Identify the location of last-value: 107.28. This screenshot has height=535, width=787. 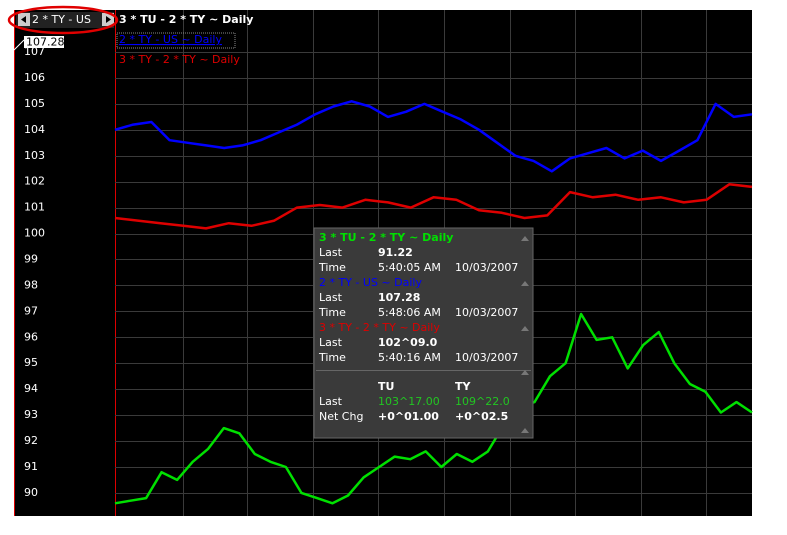
(45, 42).